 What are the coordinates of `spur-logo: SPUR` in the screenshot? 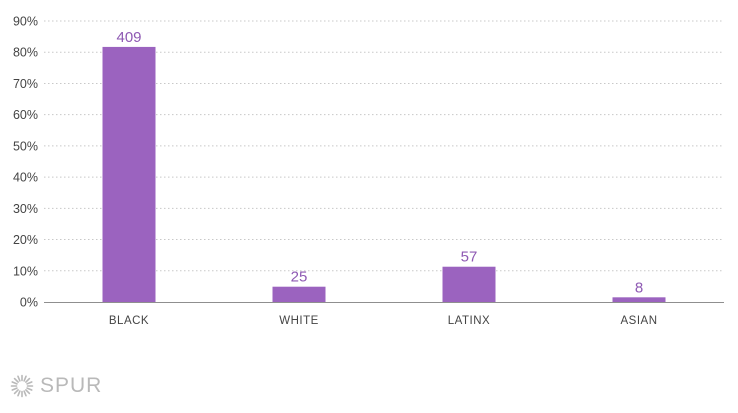 It's located at (56, 386).